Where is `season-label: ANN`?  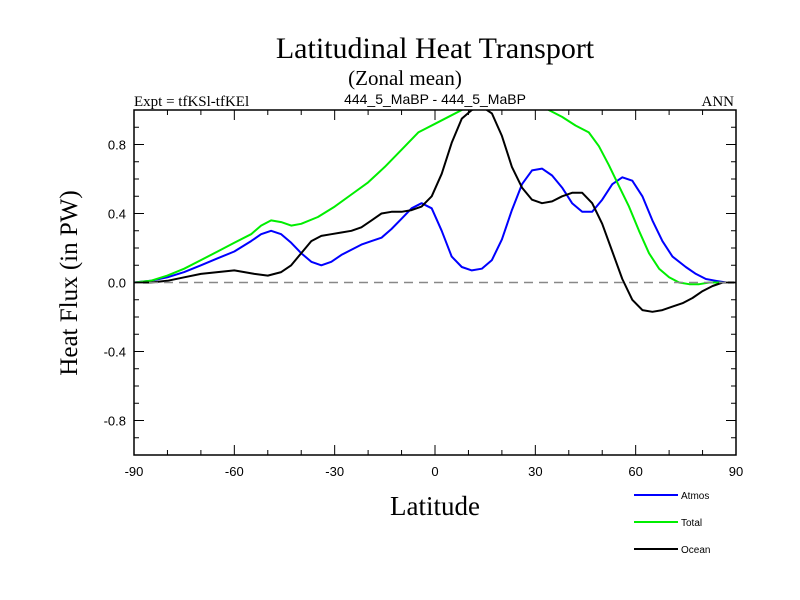
season-label: ANN is located at coordinates (718, 102).